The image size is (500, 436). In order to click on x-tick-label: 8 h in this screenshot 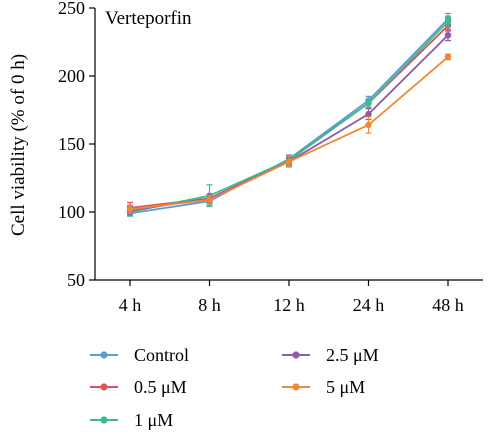, I will do `click(209, 305)`.